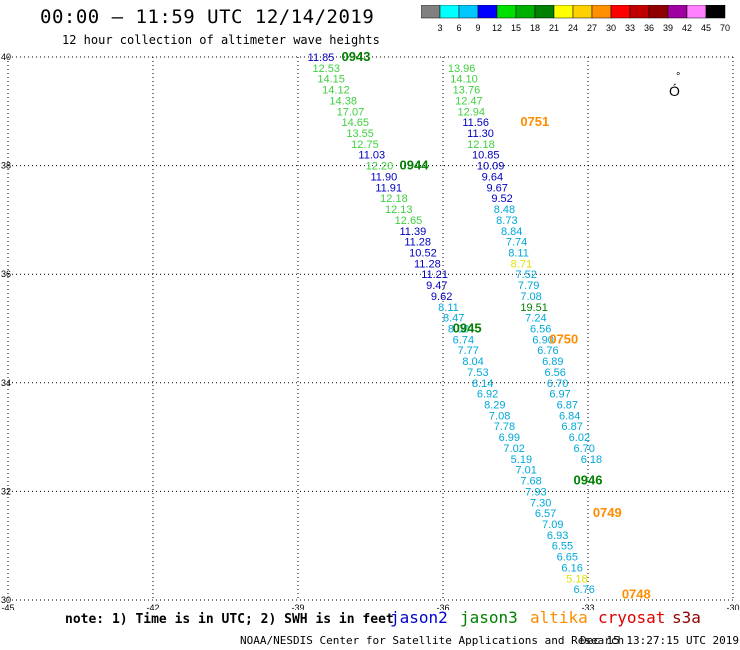  I want to click on wave-height-value: 7.53, so click(477, 373).